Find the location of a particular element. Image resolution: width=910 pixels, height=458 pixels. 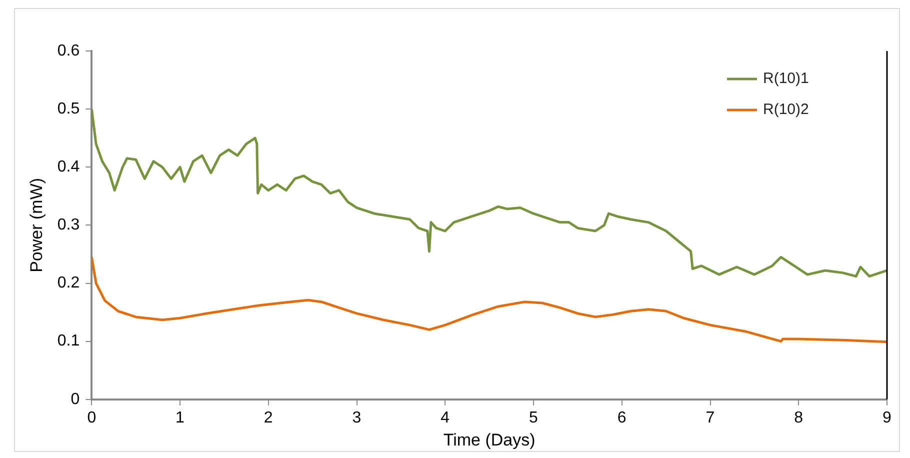

legend-label: R(10)2 is located at coordinates (786, 109).